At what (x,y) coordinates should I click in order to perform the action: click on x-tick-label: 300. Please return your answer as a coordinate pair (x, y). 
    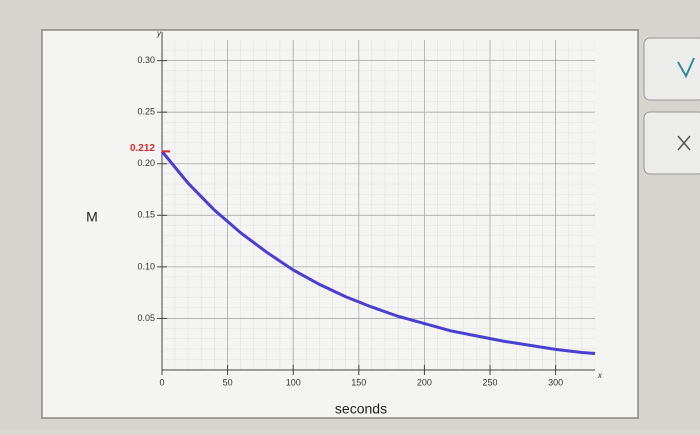
    Looking at the image, I should click on (555, 382).